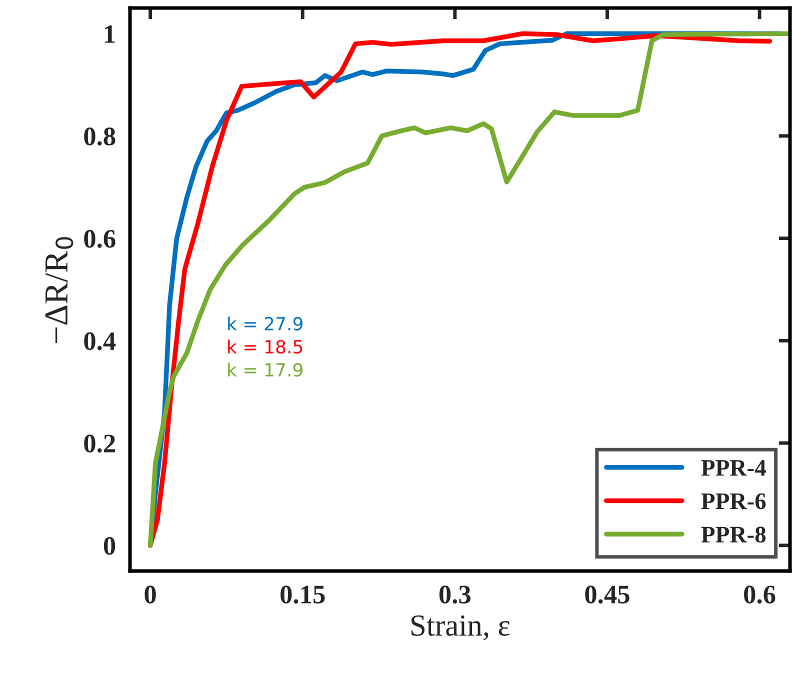  What do you see at coordinates (110, 34) in the screenshot?
I see `y-tick-label: 1` at bounding box center [110, 34].